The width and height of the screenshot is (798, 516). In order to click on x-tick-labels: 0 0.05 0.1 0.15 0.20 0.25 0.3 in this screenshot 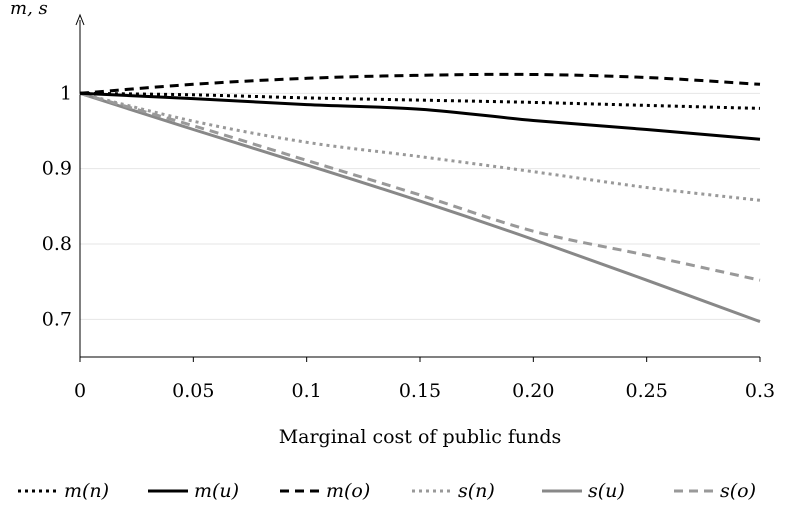, I will do `click(424, 379)`.